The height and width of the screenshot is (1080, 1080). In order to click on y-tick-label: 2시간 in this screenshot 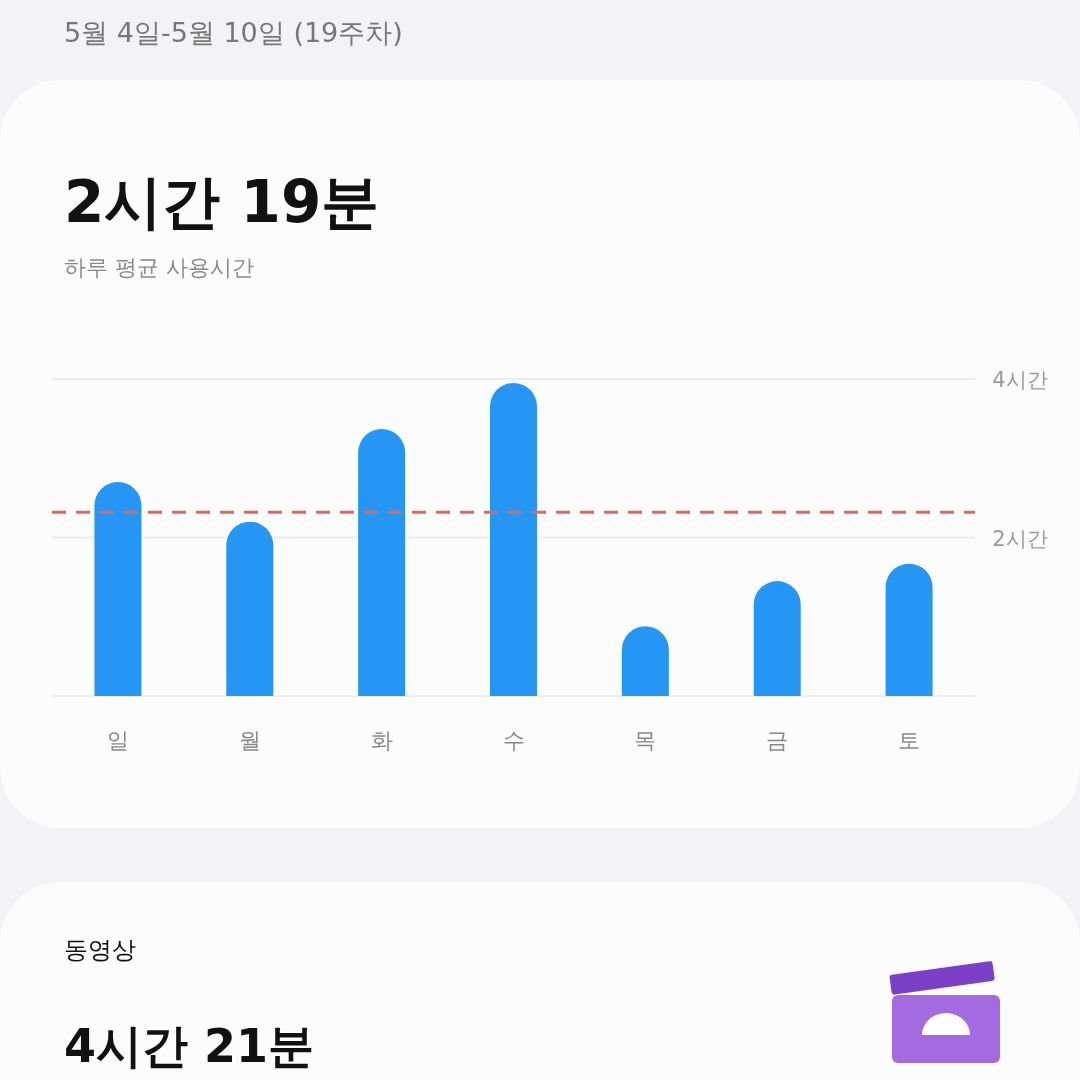, I will do `click(1020, 538)`.